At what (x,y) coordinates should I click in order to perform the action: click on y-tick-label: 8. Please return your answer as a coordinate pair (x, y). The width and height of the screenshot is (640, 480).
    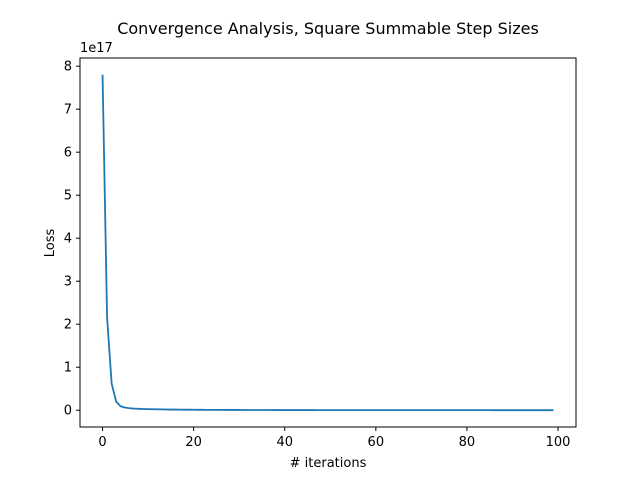
    Looking at the image, I should click on (68, 67).